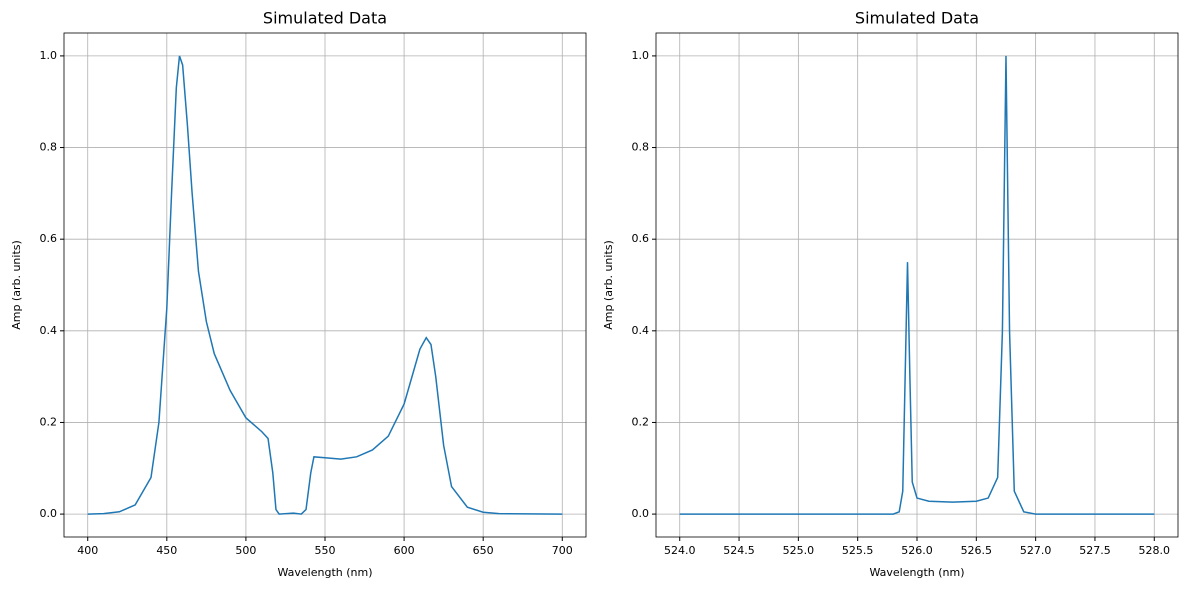 The width and height of the screenshot is (1189, 594). Describe the element at coordinates (858, 550) in the screenshot. I see `x-tick-label: 525.5` at that location.